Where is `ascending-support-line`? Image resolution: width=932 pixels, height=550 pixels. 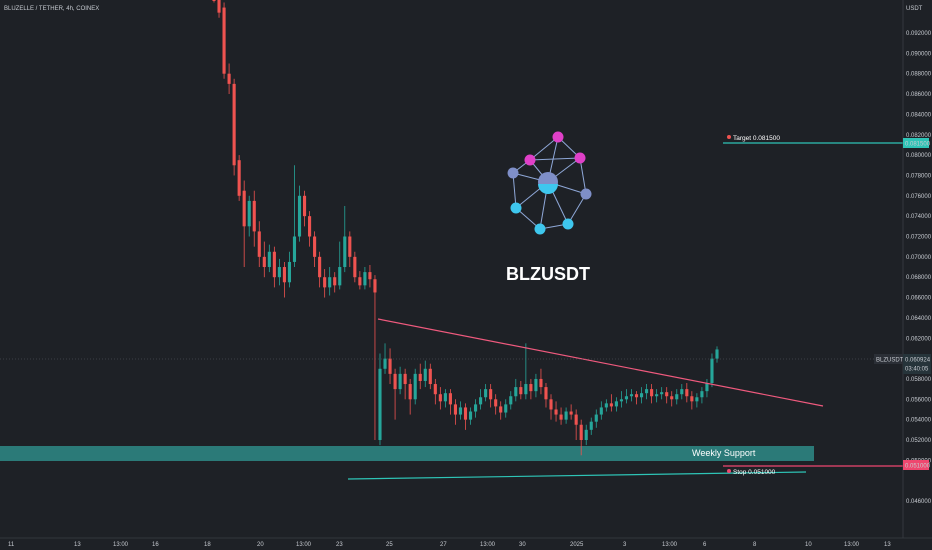 ascending-support-line is located at coordinates (577, 475).